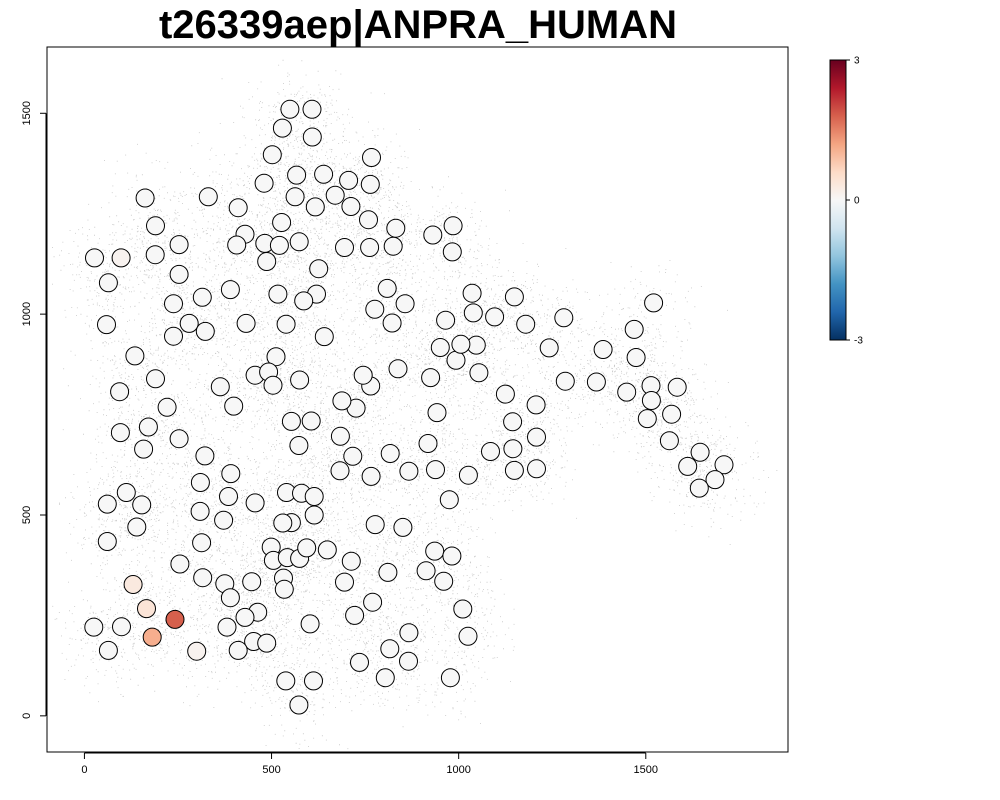  What do you see at coordinates (84, 770) in the screenshot?
I see `x-tick-label: 0` at bounding box center [84, 770].